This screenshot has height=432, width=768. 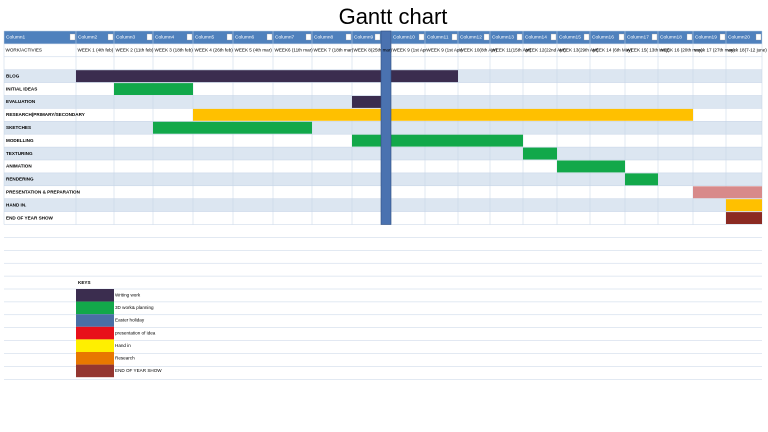 What do you see at coordinates (649, 50) in the screenshot?
I see `week-label: WEEK 15( 13th may)` at bounding box center [649, 50].